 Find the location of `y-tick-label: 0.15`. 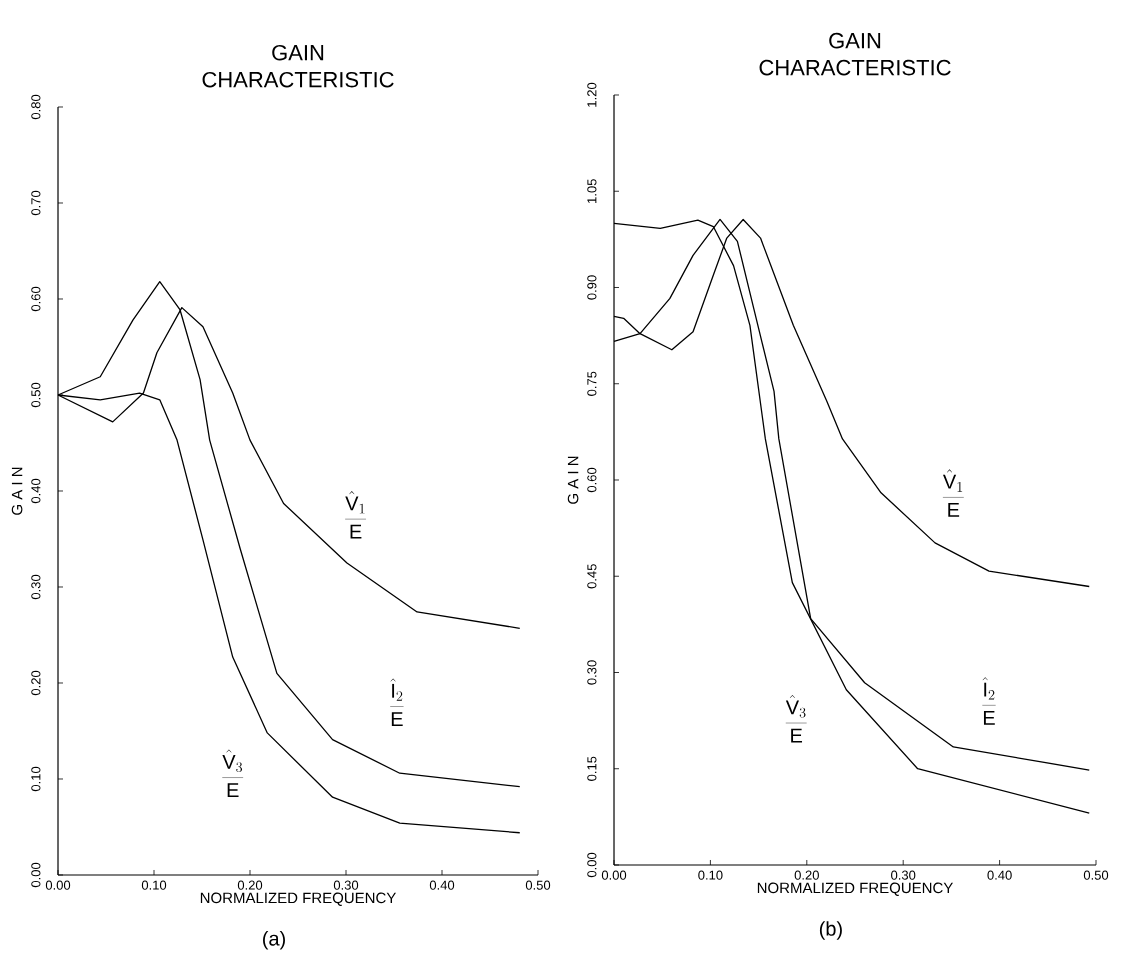

y-tick-label: 0.15 is located at coordinates (592, 768).